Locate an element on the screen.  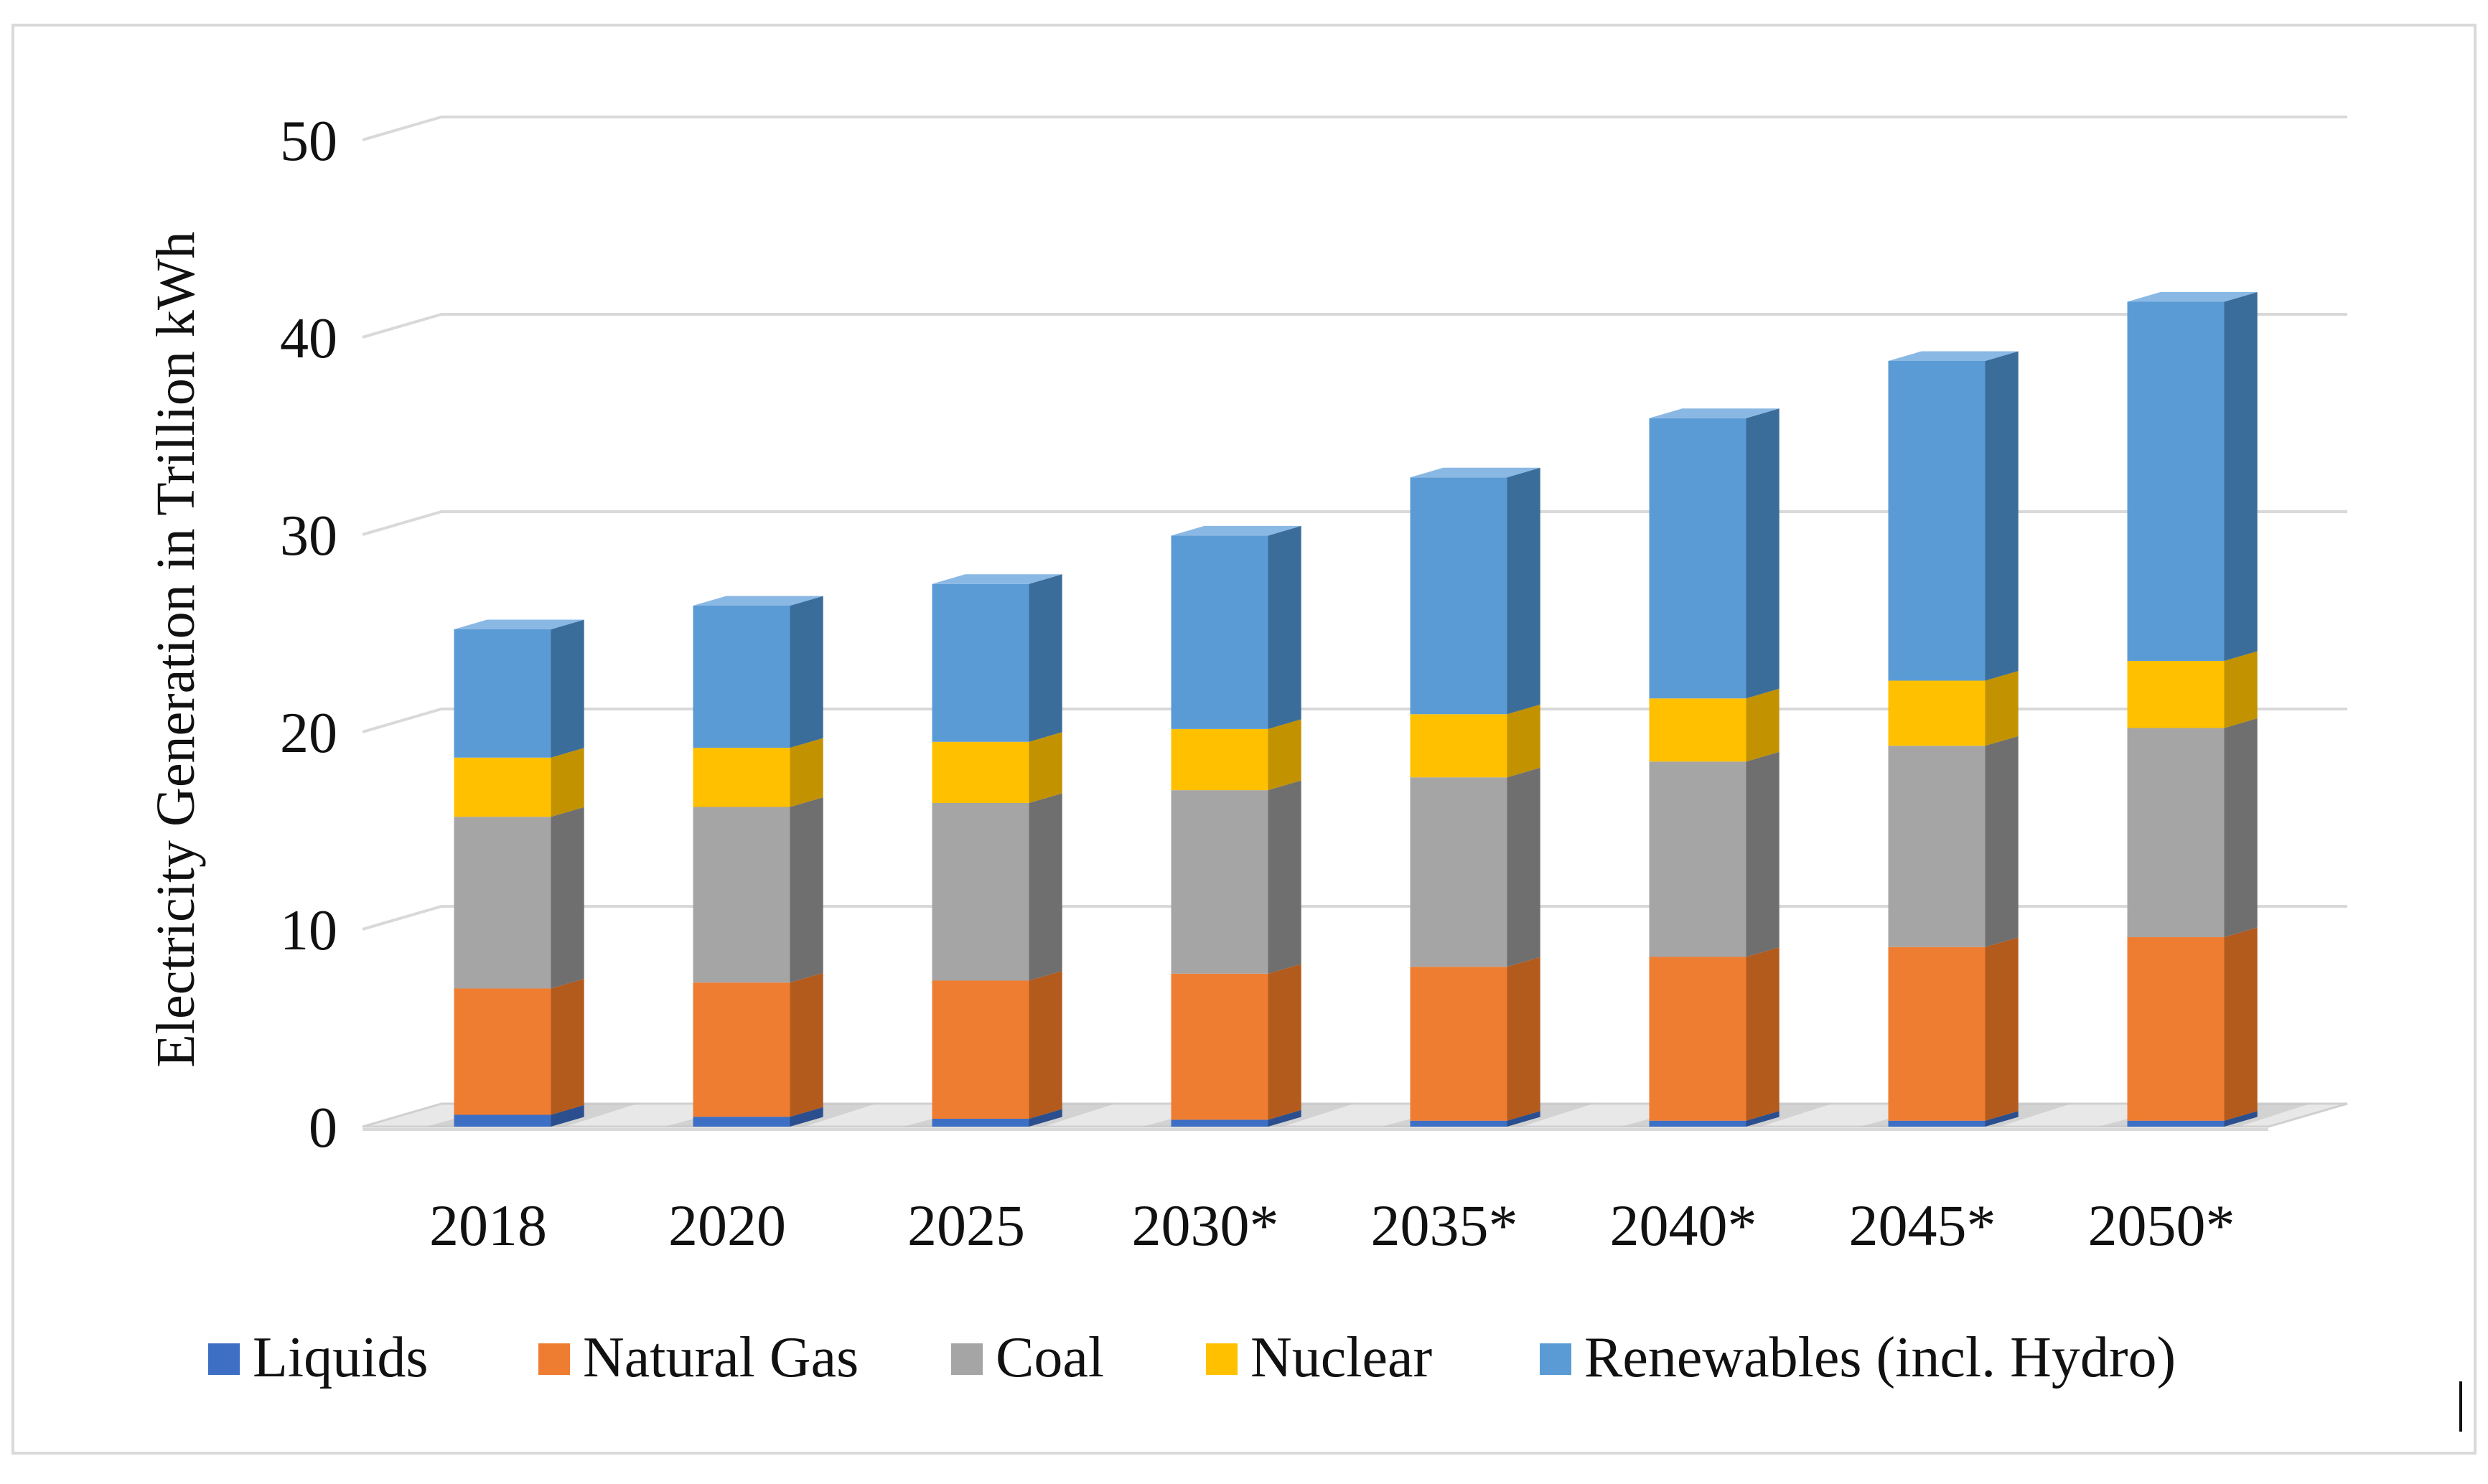
legend-item: Renewables (incl. Hydro) is located at coordinates (1858, 1357).